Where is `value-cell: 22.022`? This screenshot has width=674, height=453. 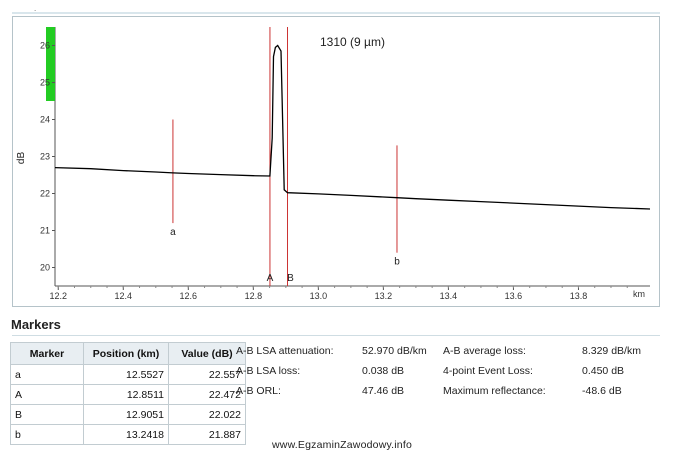
value-cell: 22.022 is located at coordinates (207, 414).